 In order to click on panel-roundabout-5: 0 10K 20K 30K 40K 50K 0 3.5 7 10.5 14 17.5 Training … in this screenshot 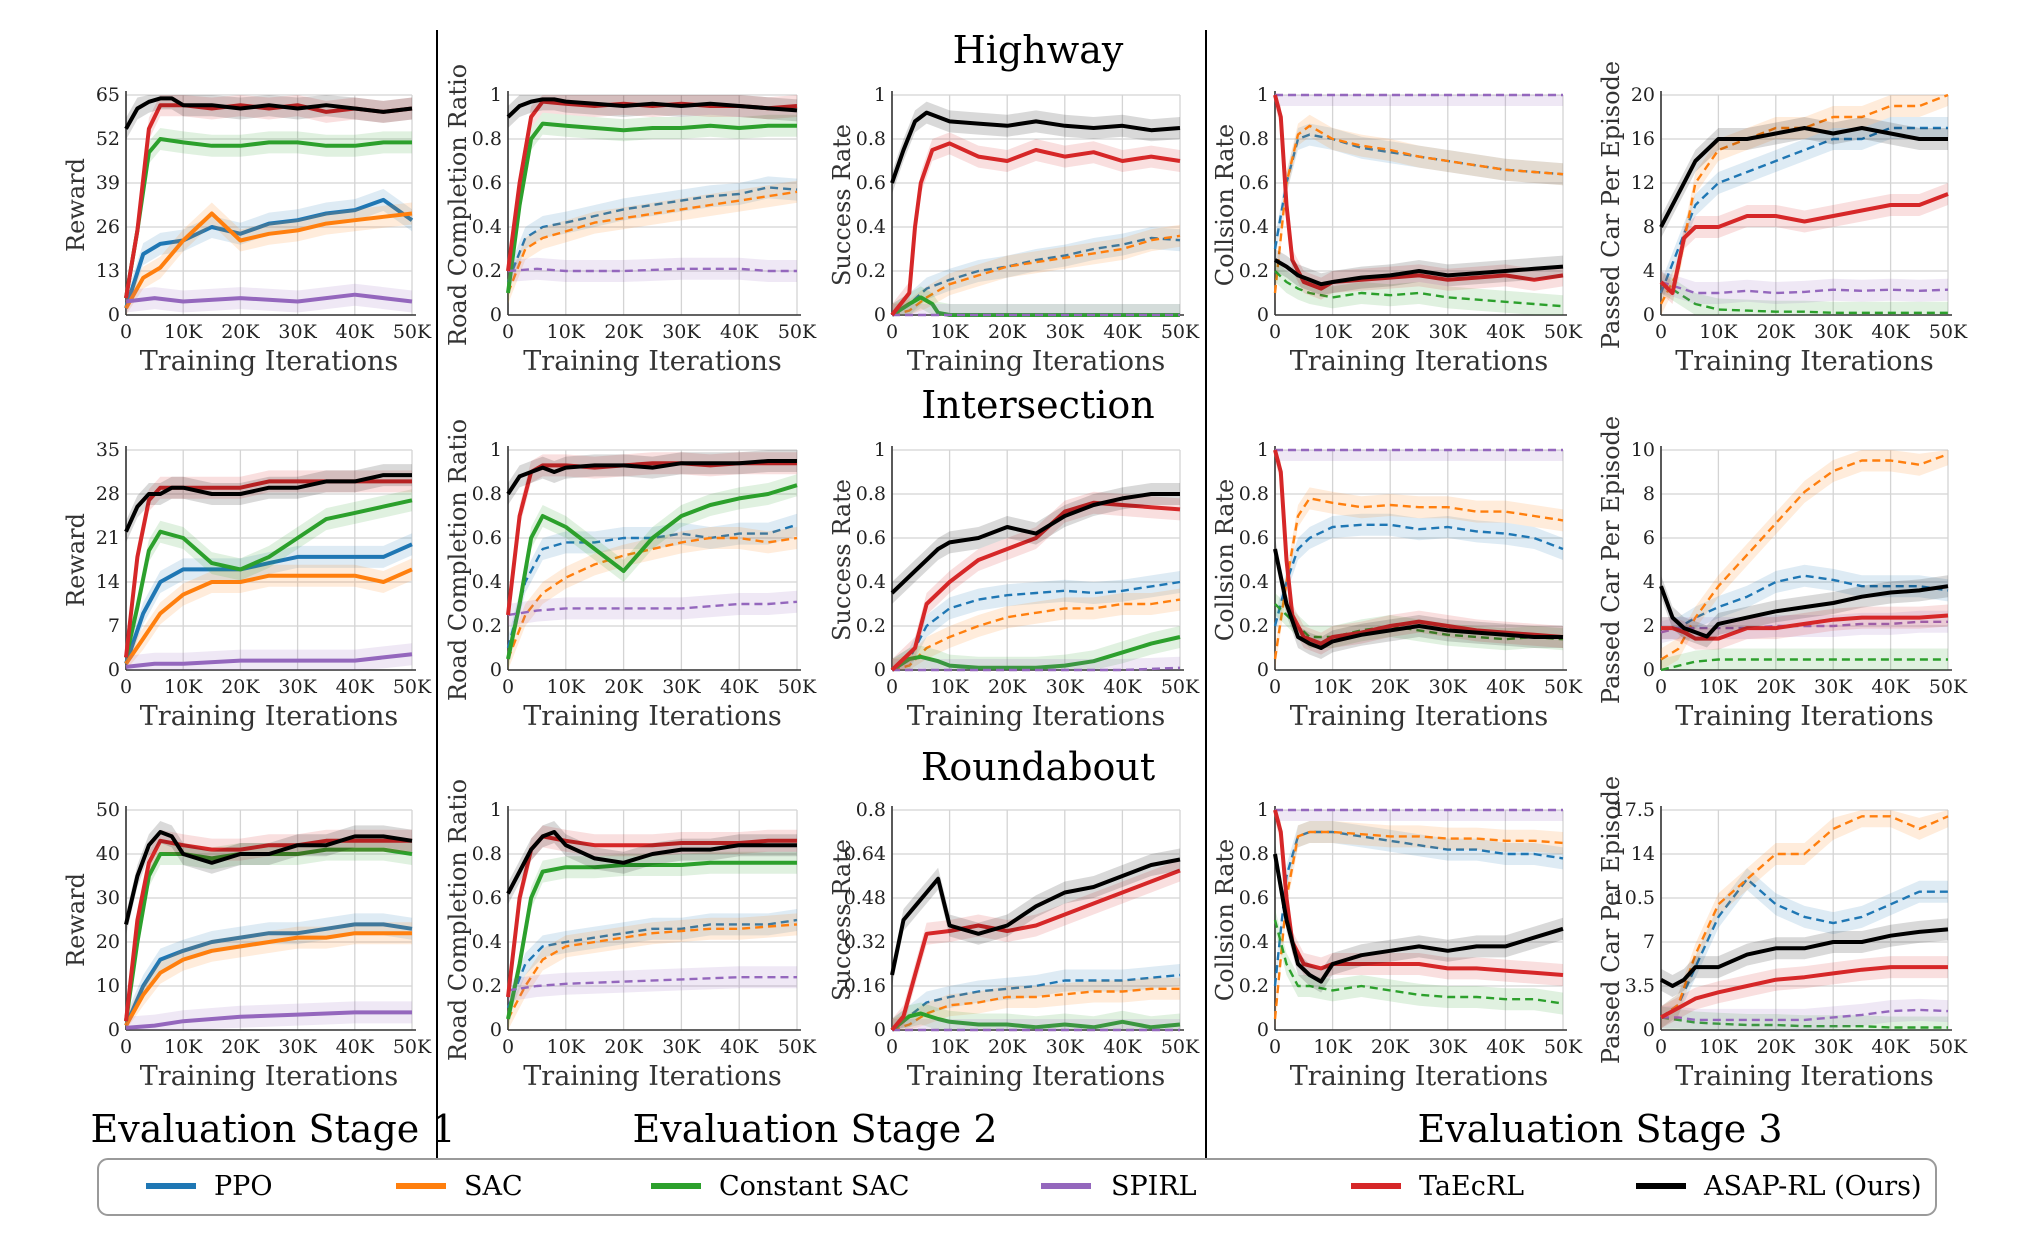, I will do `click(1782, 934)`.